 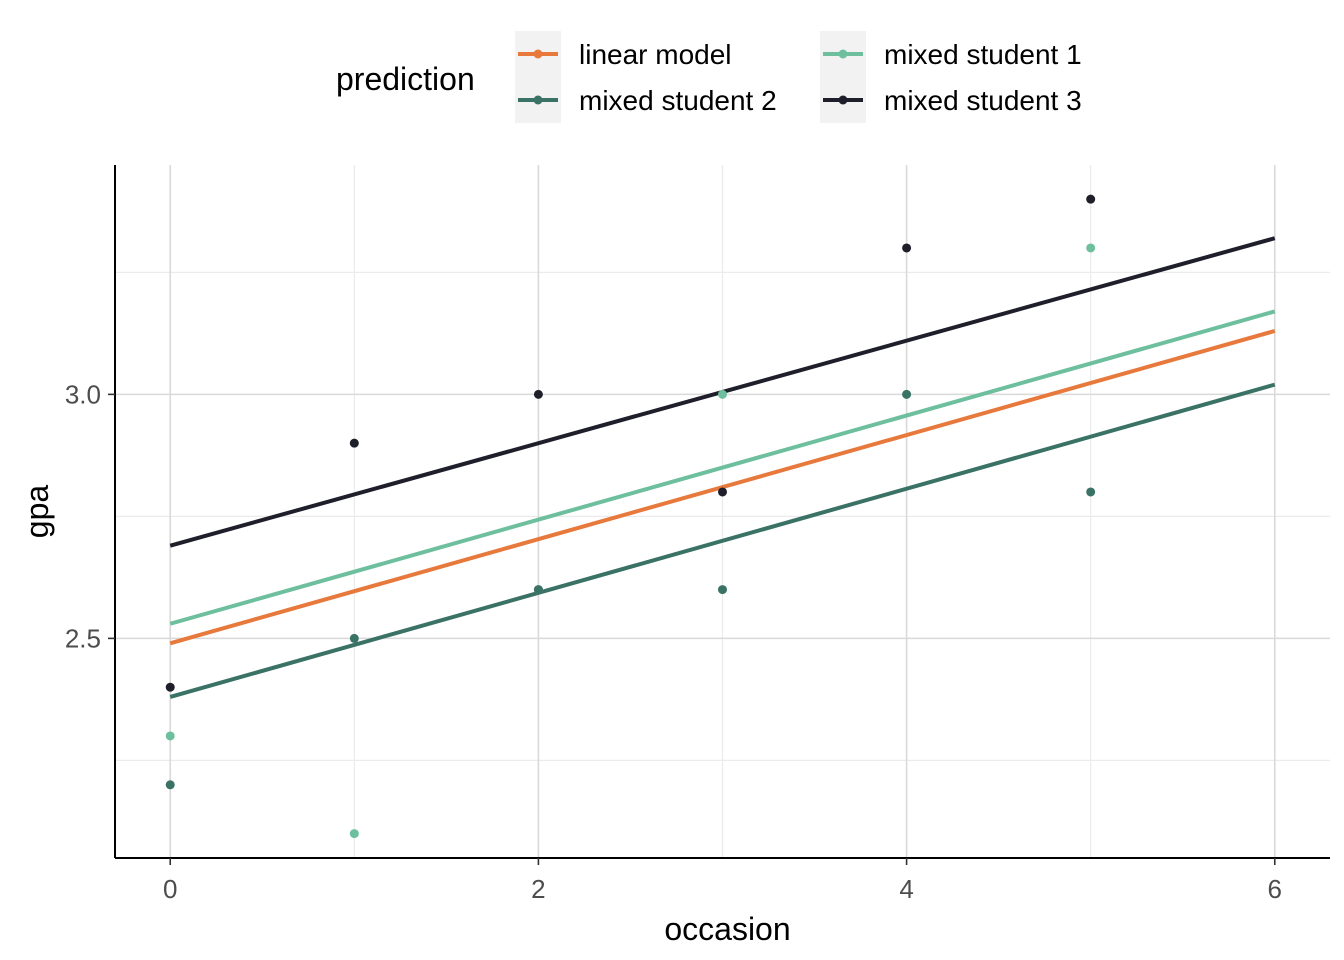 I want to click on y-tick-label: 2.5, so click(x=83, y=638).